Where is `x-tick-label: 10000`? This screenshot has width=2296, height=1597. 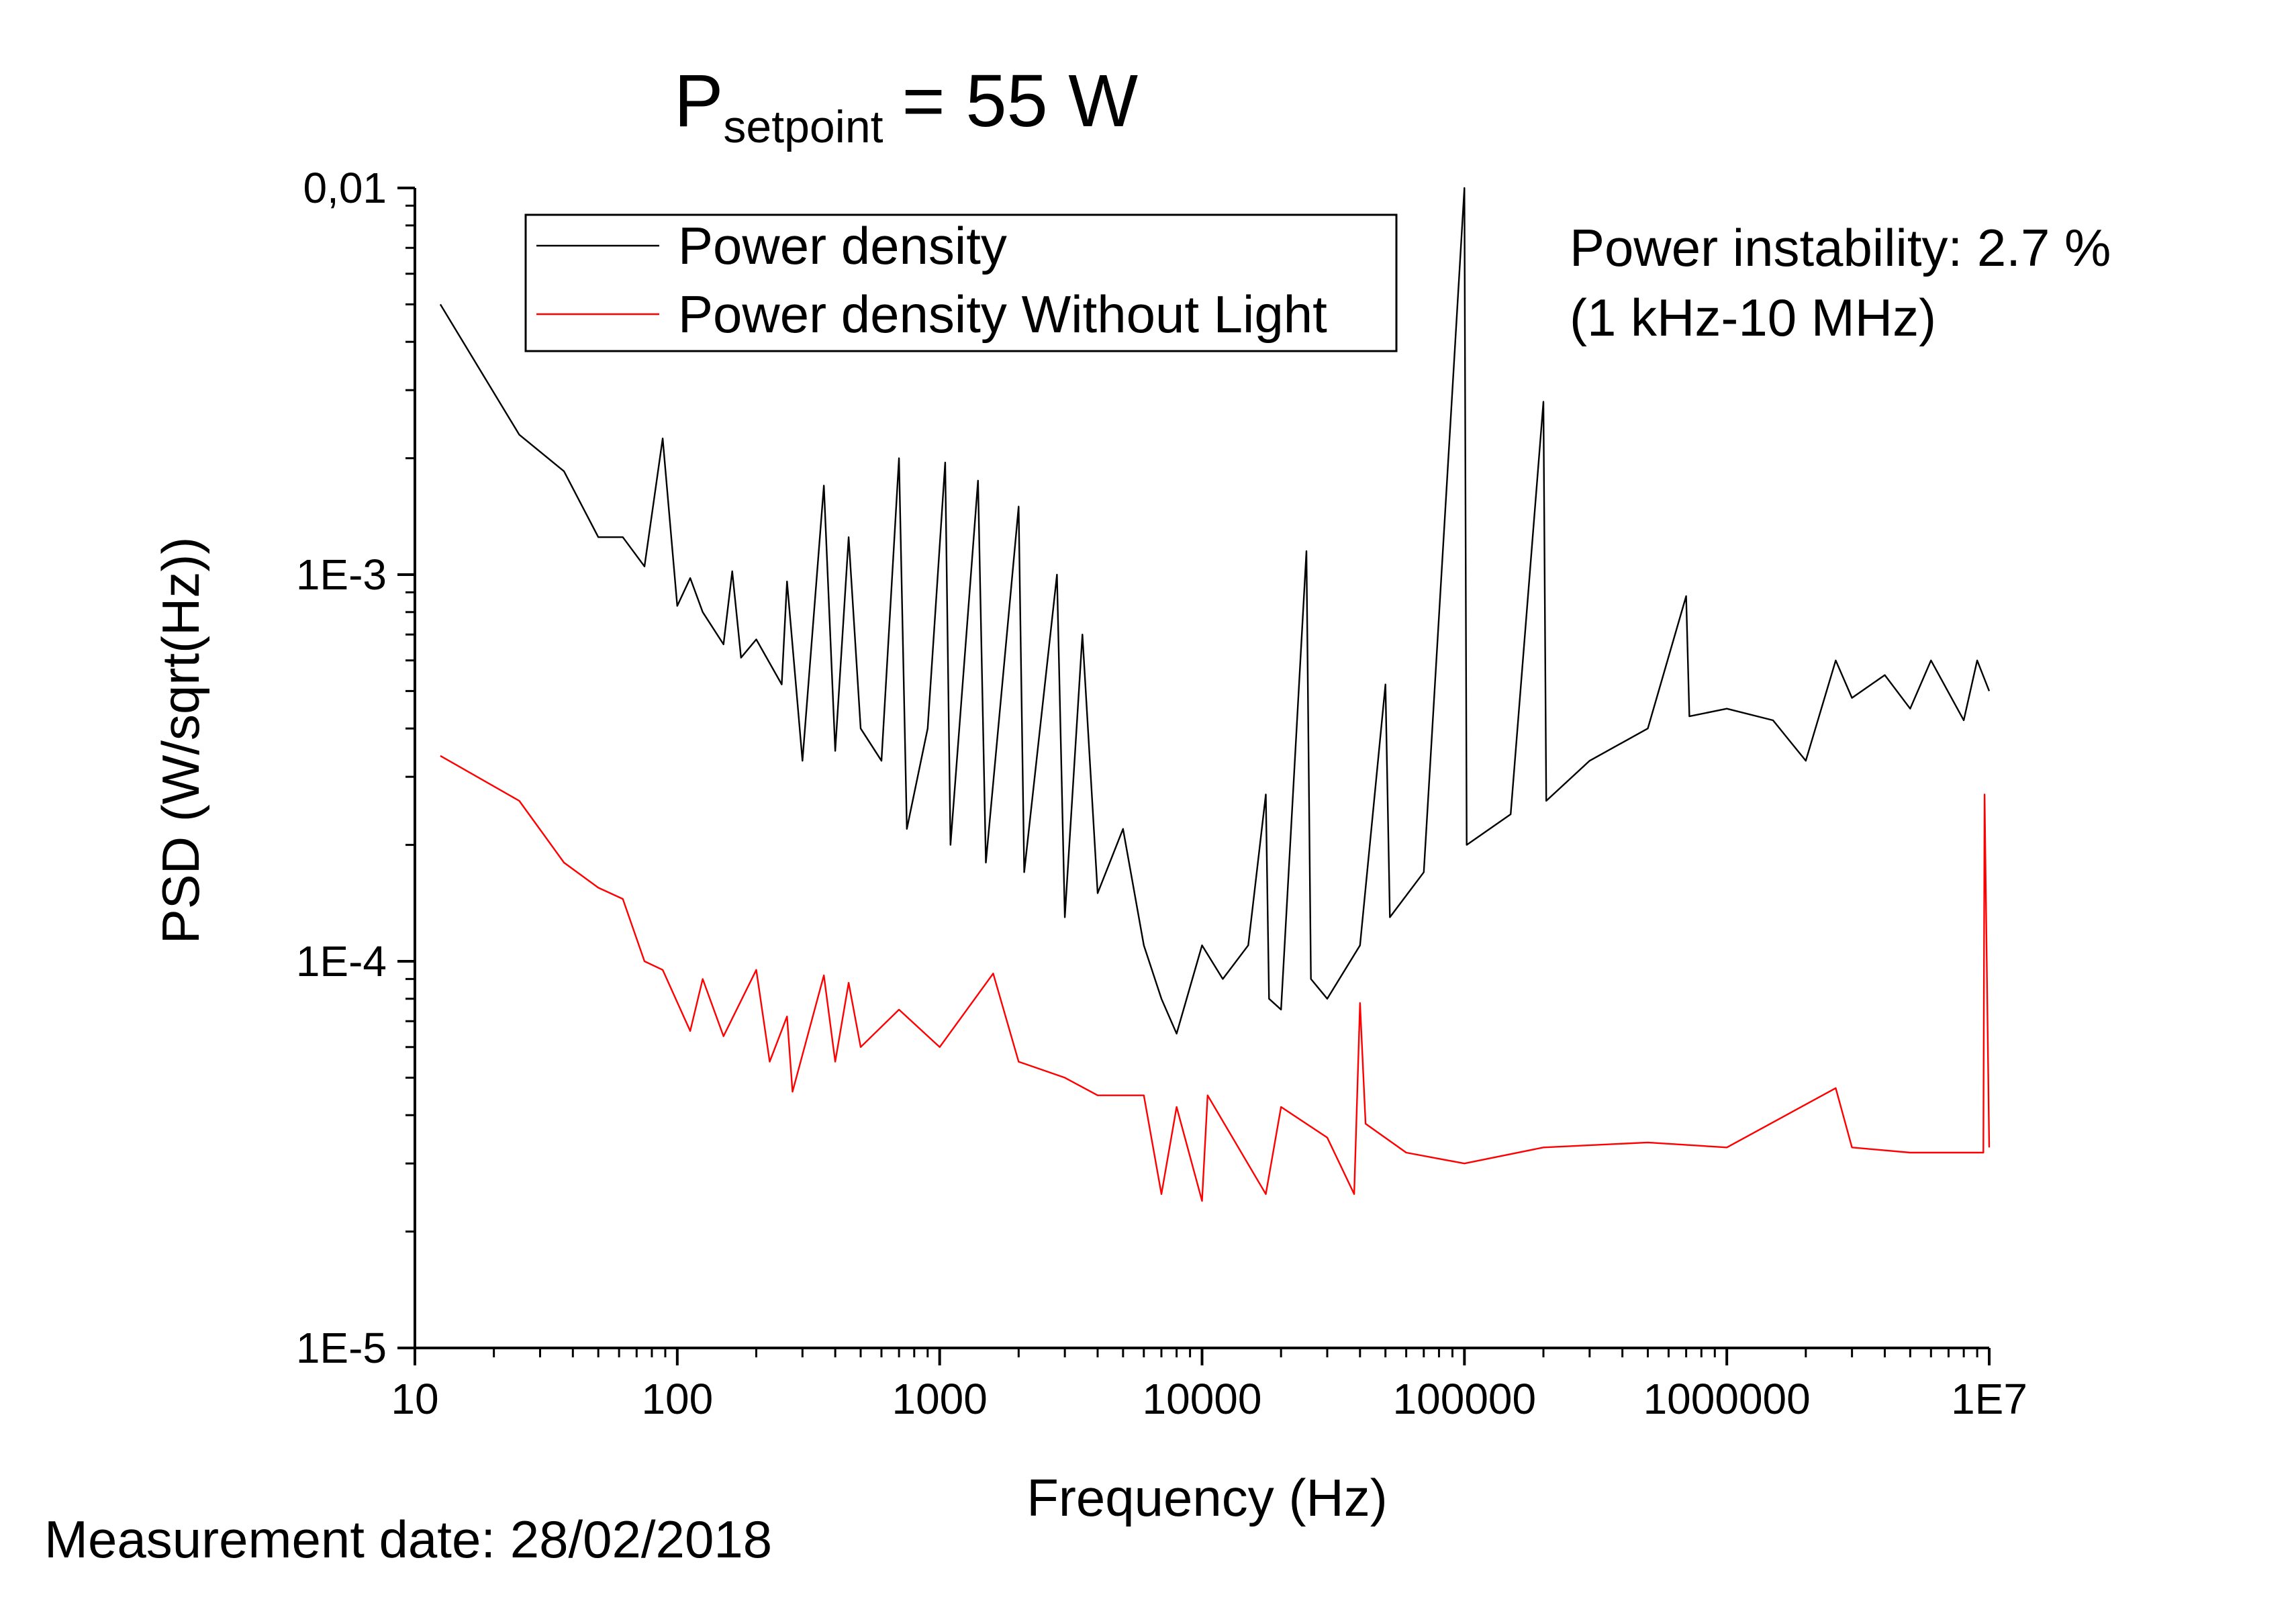 x-tick-label: 10000 is located at coordinates (1203, 1399).